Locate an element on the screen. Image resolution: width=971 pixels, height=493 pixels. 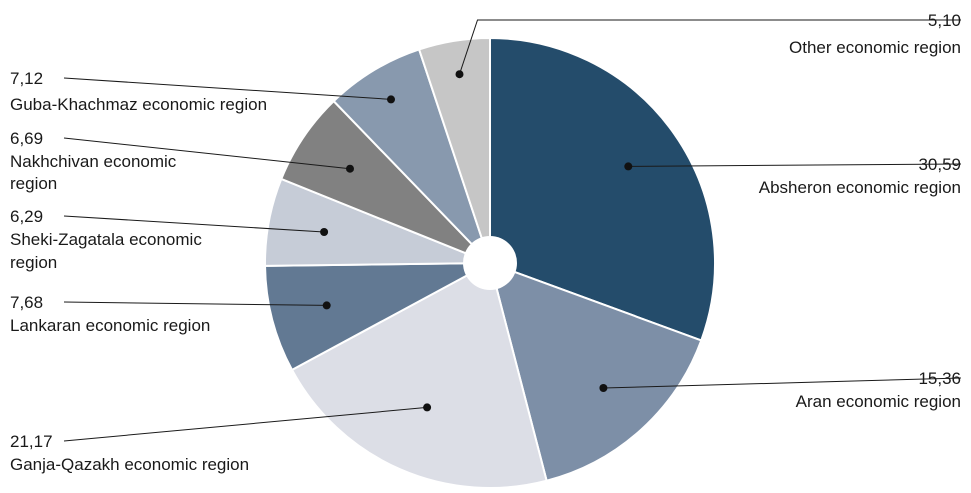
donut-hole is located at coordinates (490, 263).